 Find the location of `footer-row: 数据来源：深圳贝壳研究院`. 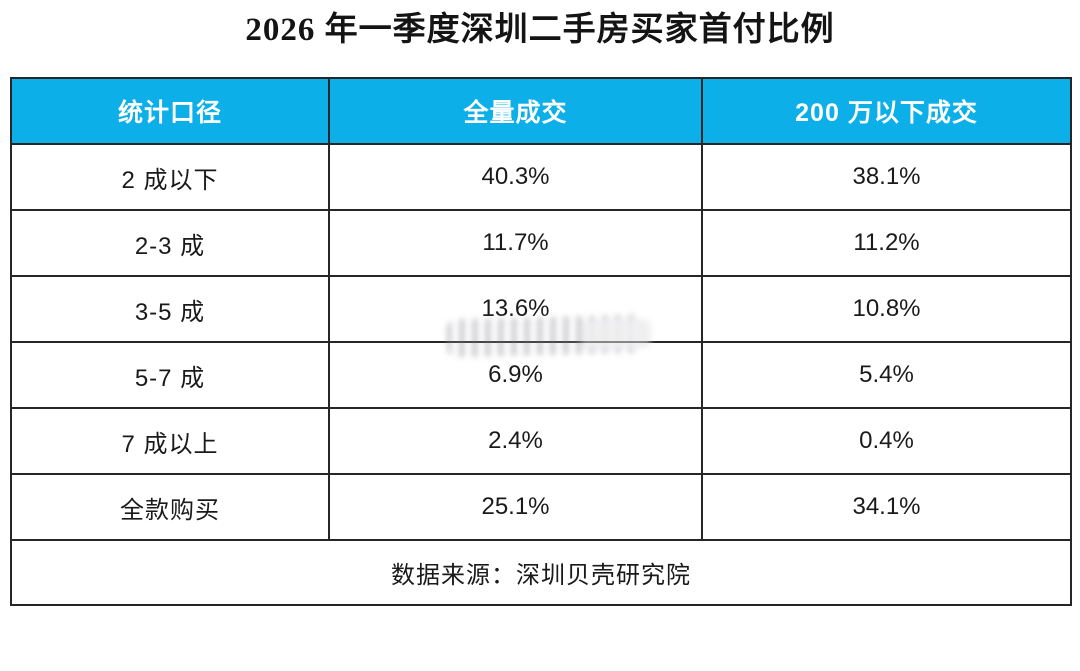

footer-row: 数据来源：深圳贝壳研究院 is located at coordinates (541, 572).